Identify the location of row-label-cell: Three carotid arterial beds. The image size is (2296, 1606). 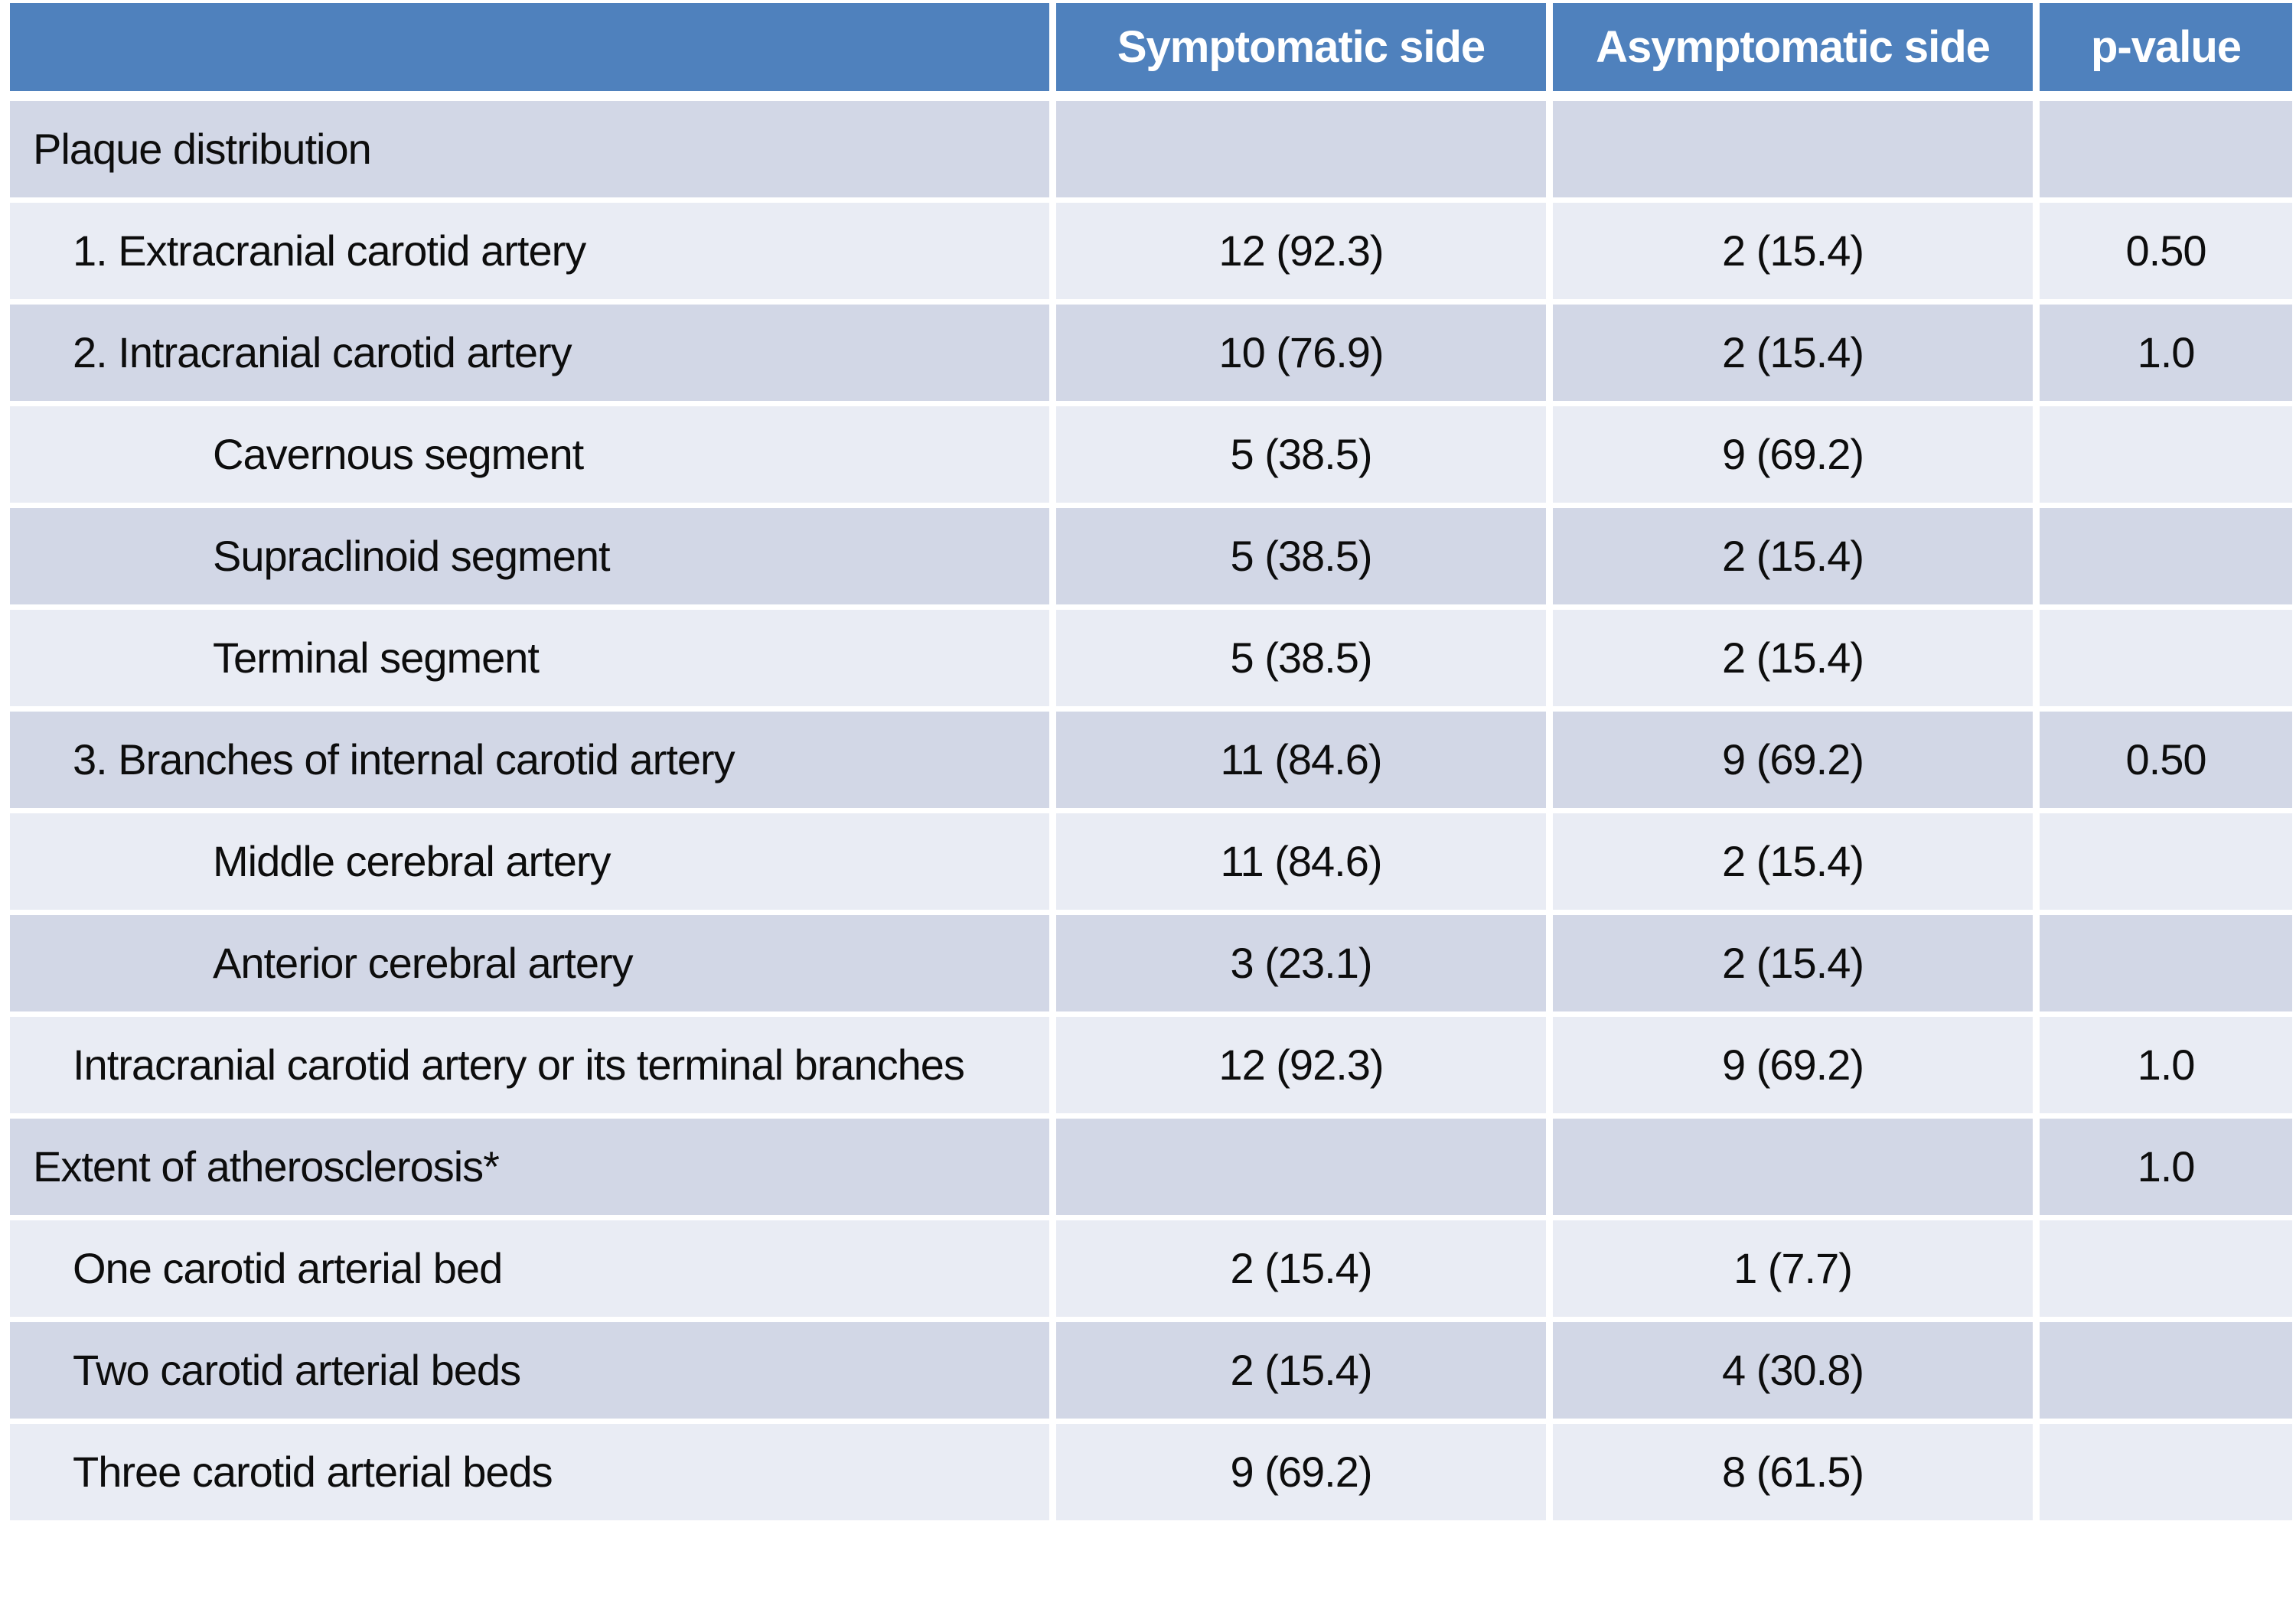
(529, 1472).